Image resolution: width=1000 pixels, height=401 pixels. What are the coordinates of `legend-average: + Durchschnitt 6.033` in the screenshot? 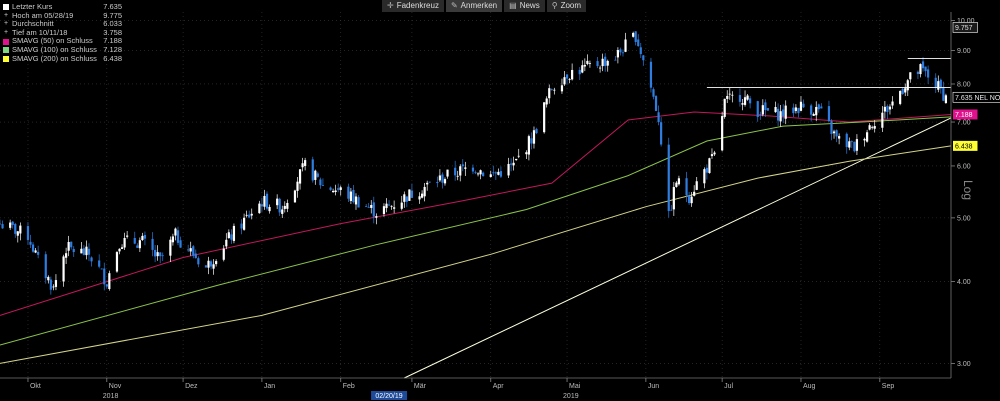 It's located at (62, 24).